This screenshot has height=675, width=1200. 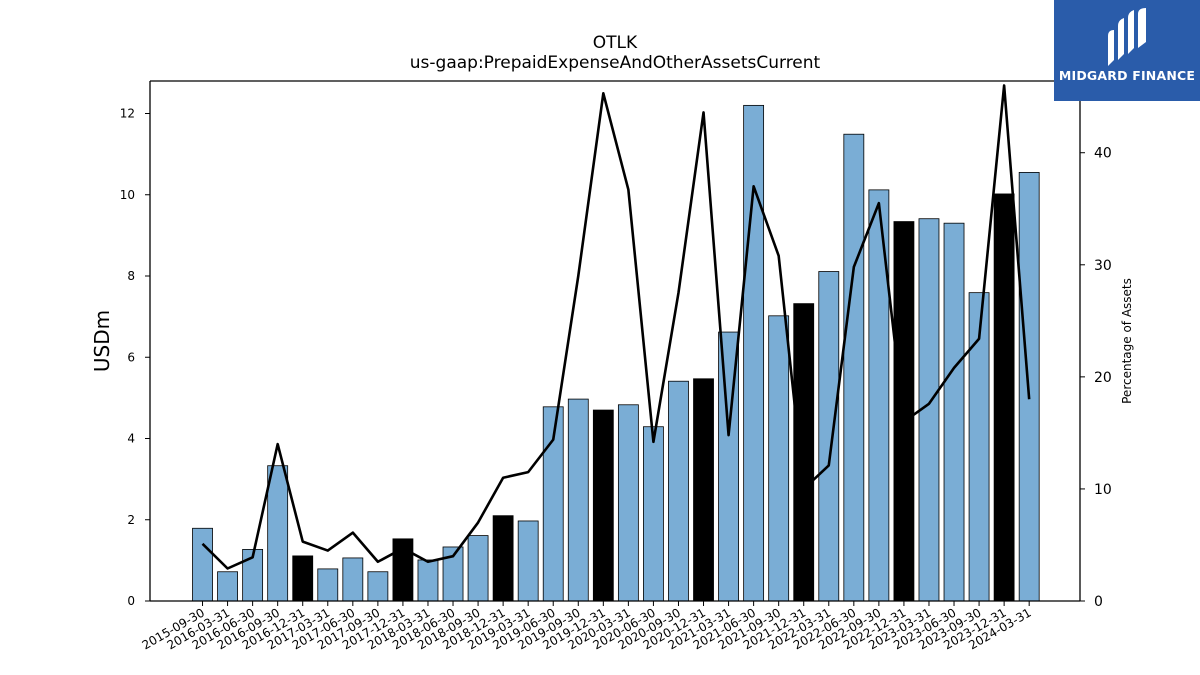 What do you see at coordinates (131, 357) in the screenshot?
I see `y-tick-label: 6` at bounding box center [131, 357].